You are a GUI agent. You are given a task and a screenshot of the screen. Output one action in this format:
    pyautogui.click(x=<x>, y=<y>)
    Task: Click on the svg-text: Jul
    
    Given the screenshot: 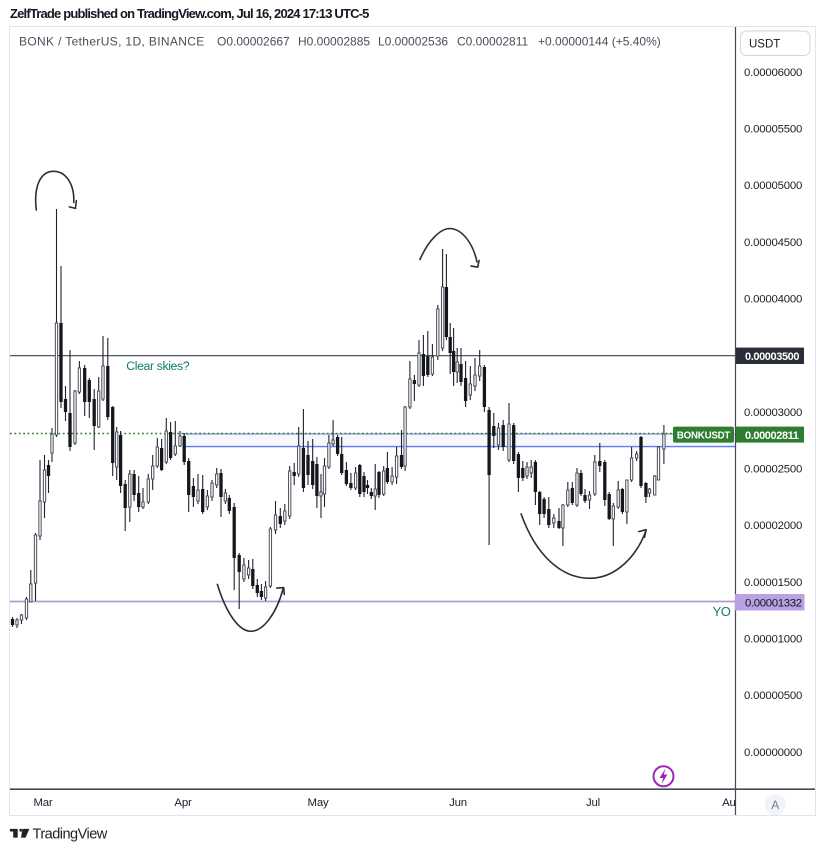 What is the action you would take?
    pyautogui.click(x=593, y=803)
    